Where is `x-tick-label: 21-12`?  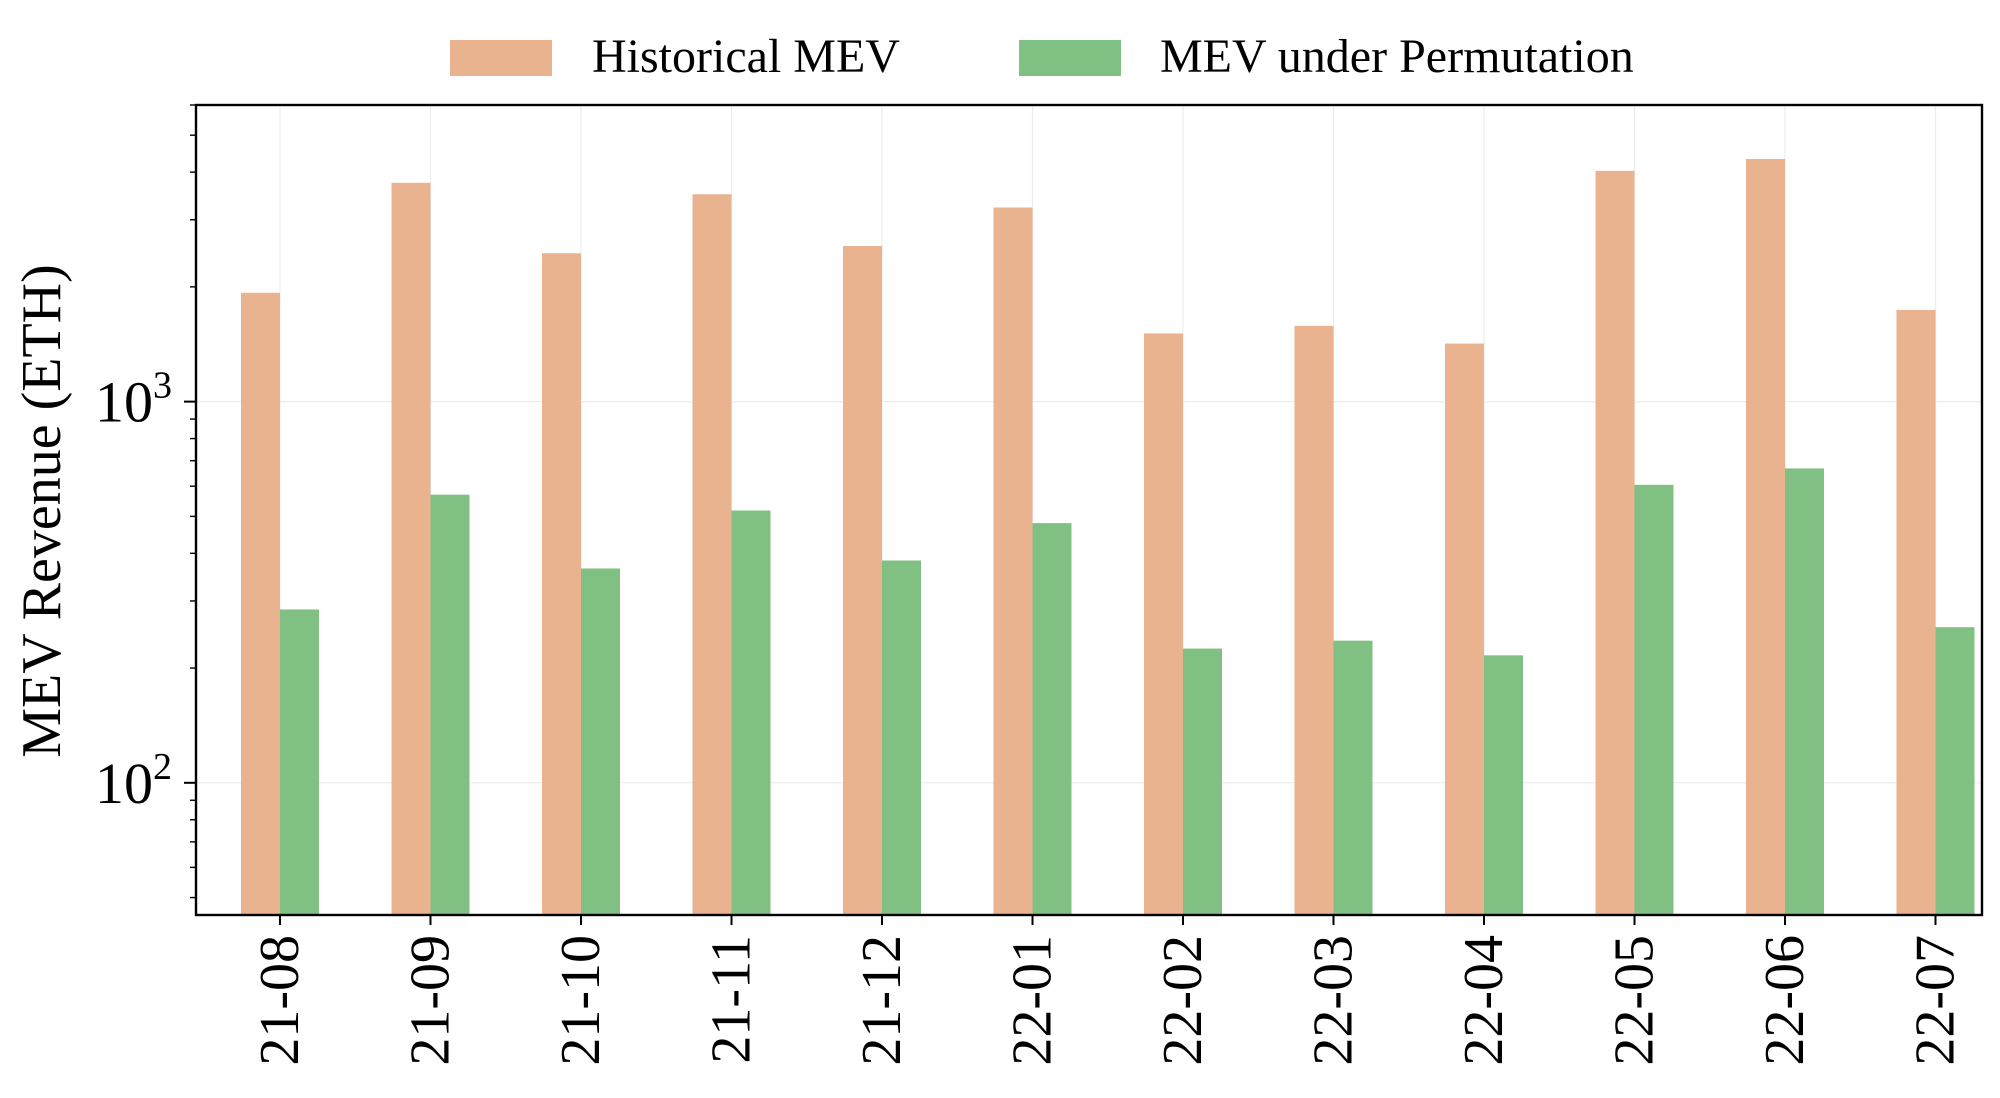 x-tick-label: 21-12 is located at coordinates (882, 1000).